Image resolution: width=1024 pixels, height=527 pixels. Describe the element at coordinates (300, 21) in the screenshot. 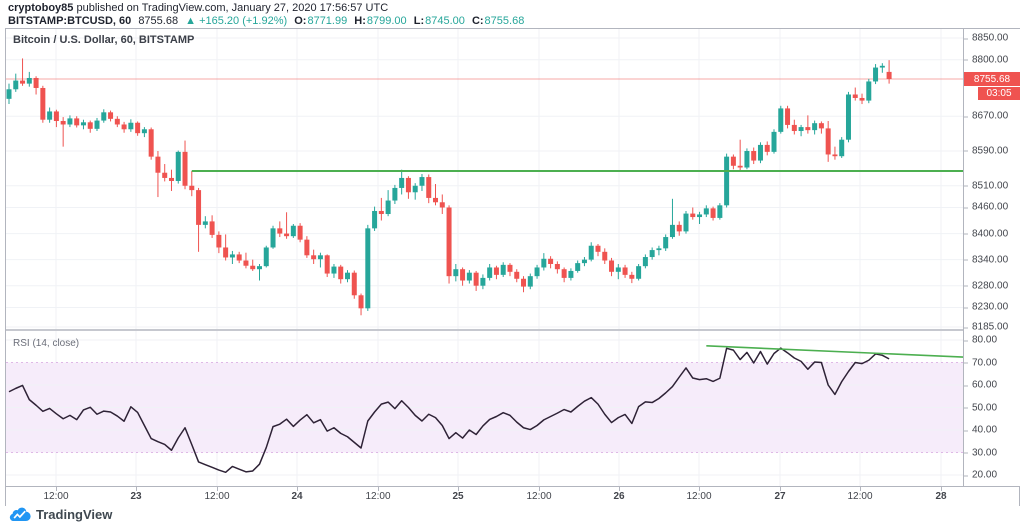

I see `open-label: O:` at that location.